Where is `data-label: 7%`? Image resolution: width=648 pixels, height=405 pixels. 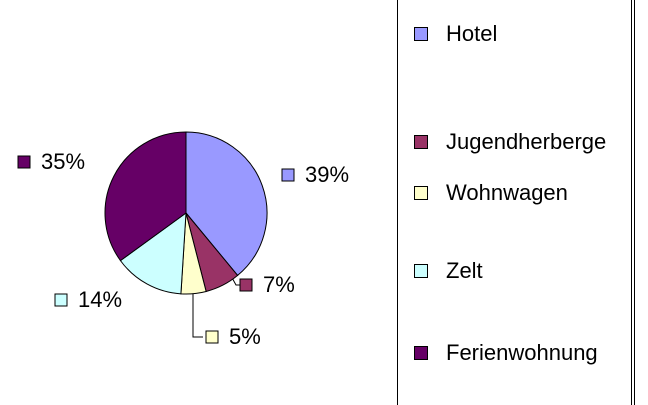
data-label: 7% is located at coordinates (279, 284).